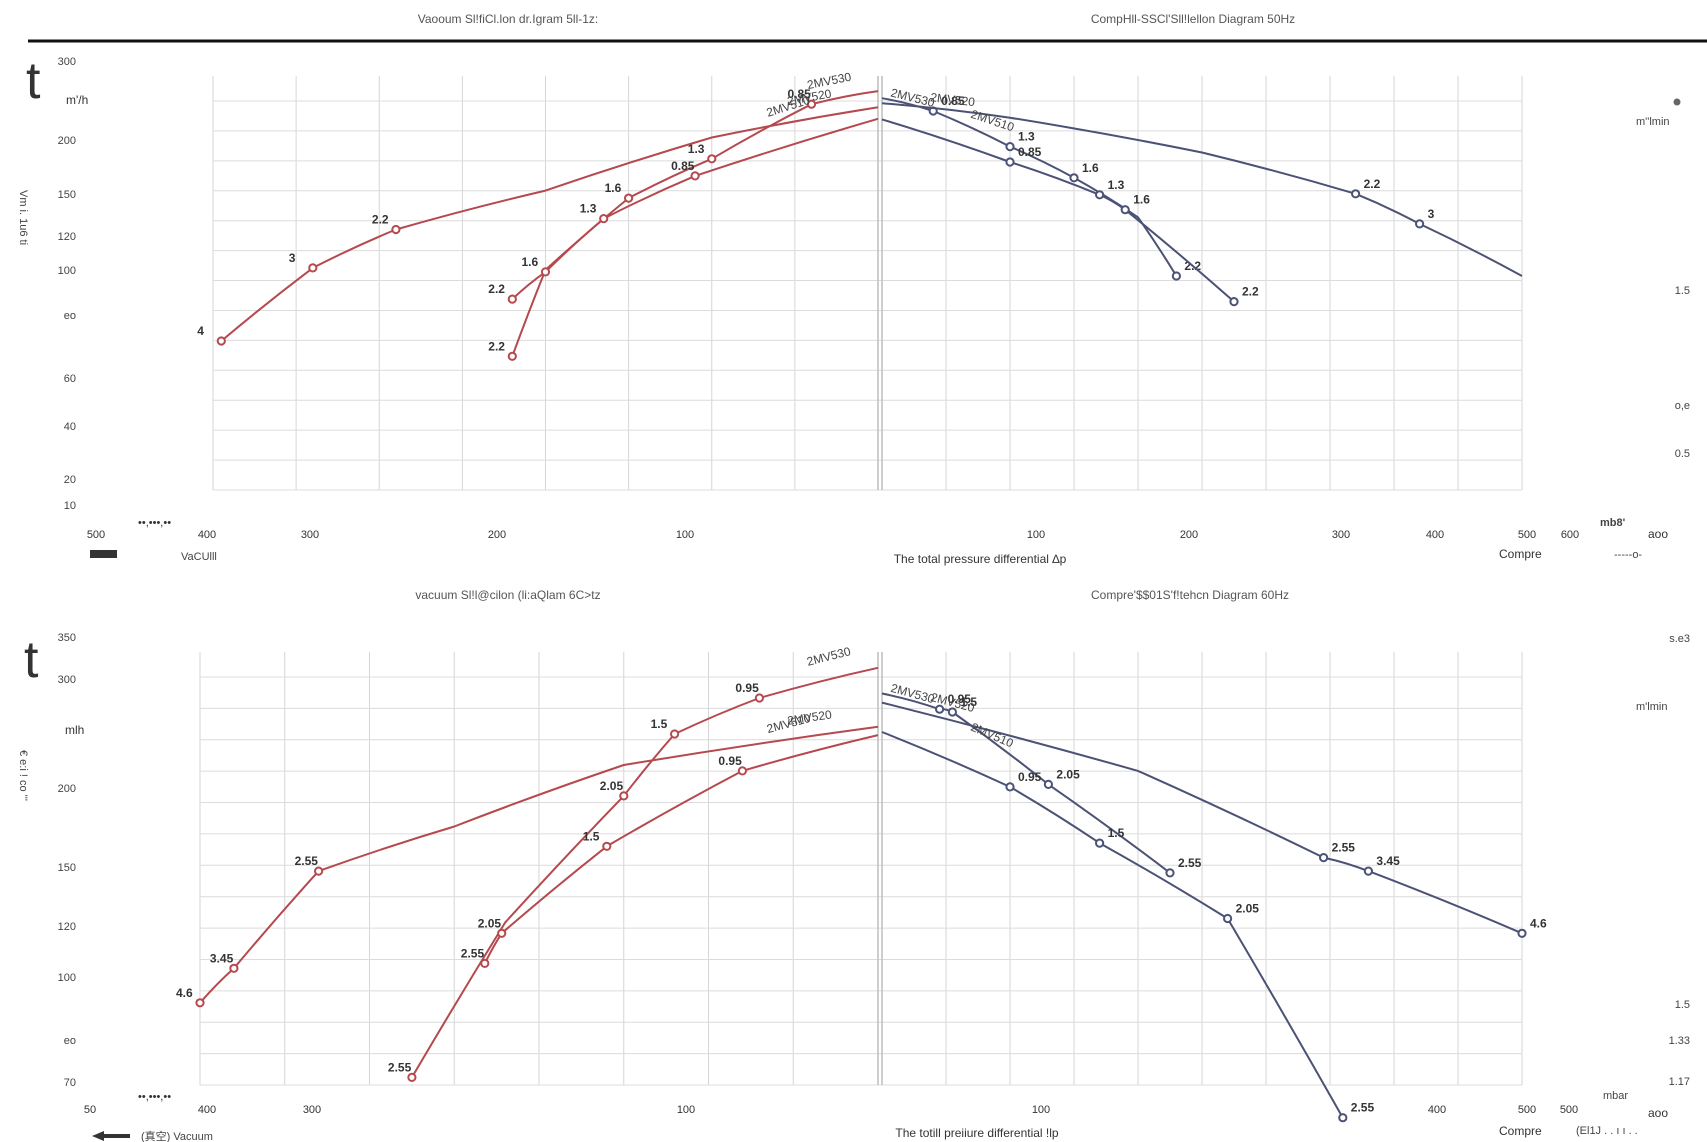 This screenshot has width=1707, height=1142. Describe the element at coordinates (1679, 860) in the screenshot. I see `right-y-ticks-60hz: s.e3 1.5 1.33 1.17` at that location.